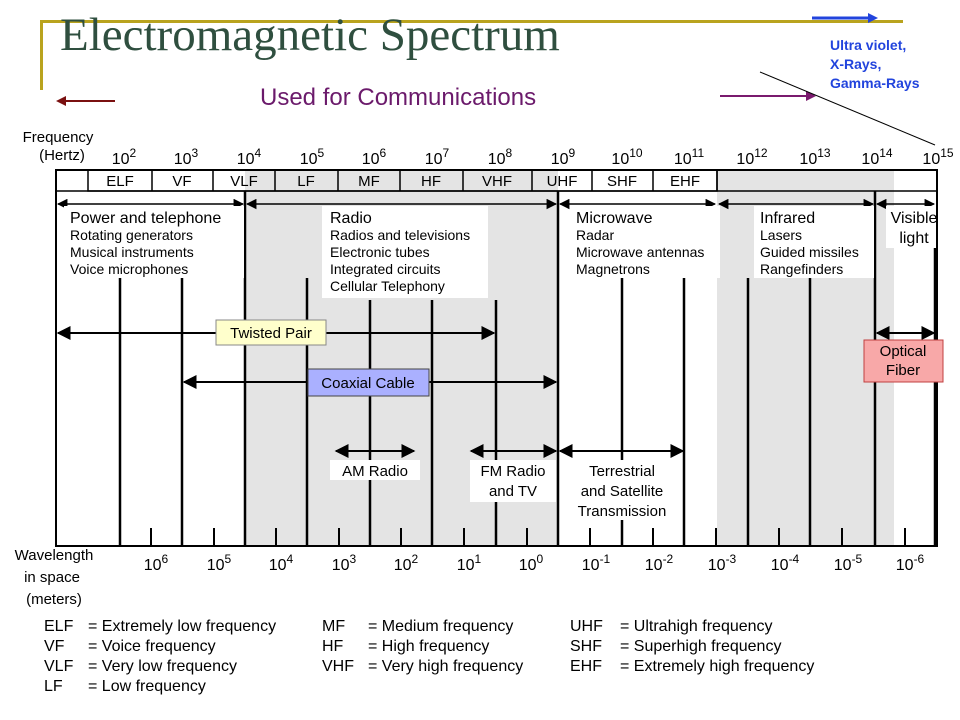 This screenshot has width=960, height=720. I want to click on region-title-radio: Radio, so click(351, 218).